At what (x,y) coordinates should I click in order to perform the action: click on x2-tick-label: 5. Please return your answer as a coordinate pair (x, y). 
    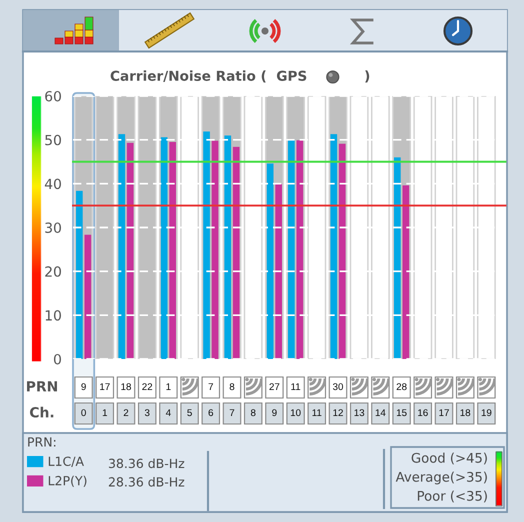
    Looking at the image, I should click on (189, 412).